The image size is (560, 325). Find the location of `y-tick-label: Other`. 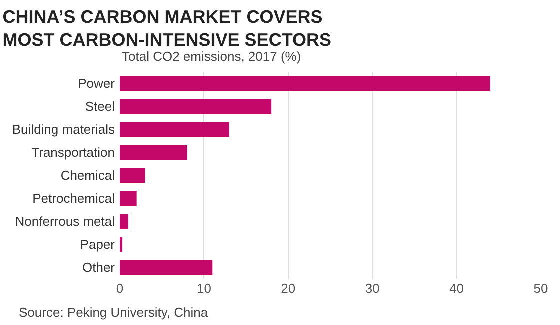

y-tick-label: Other is located at coordinates (99, 268).